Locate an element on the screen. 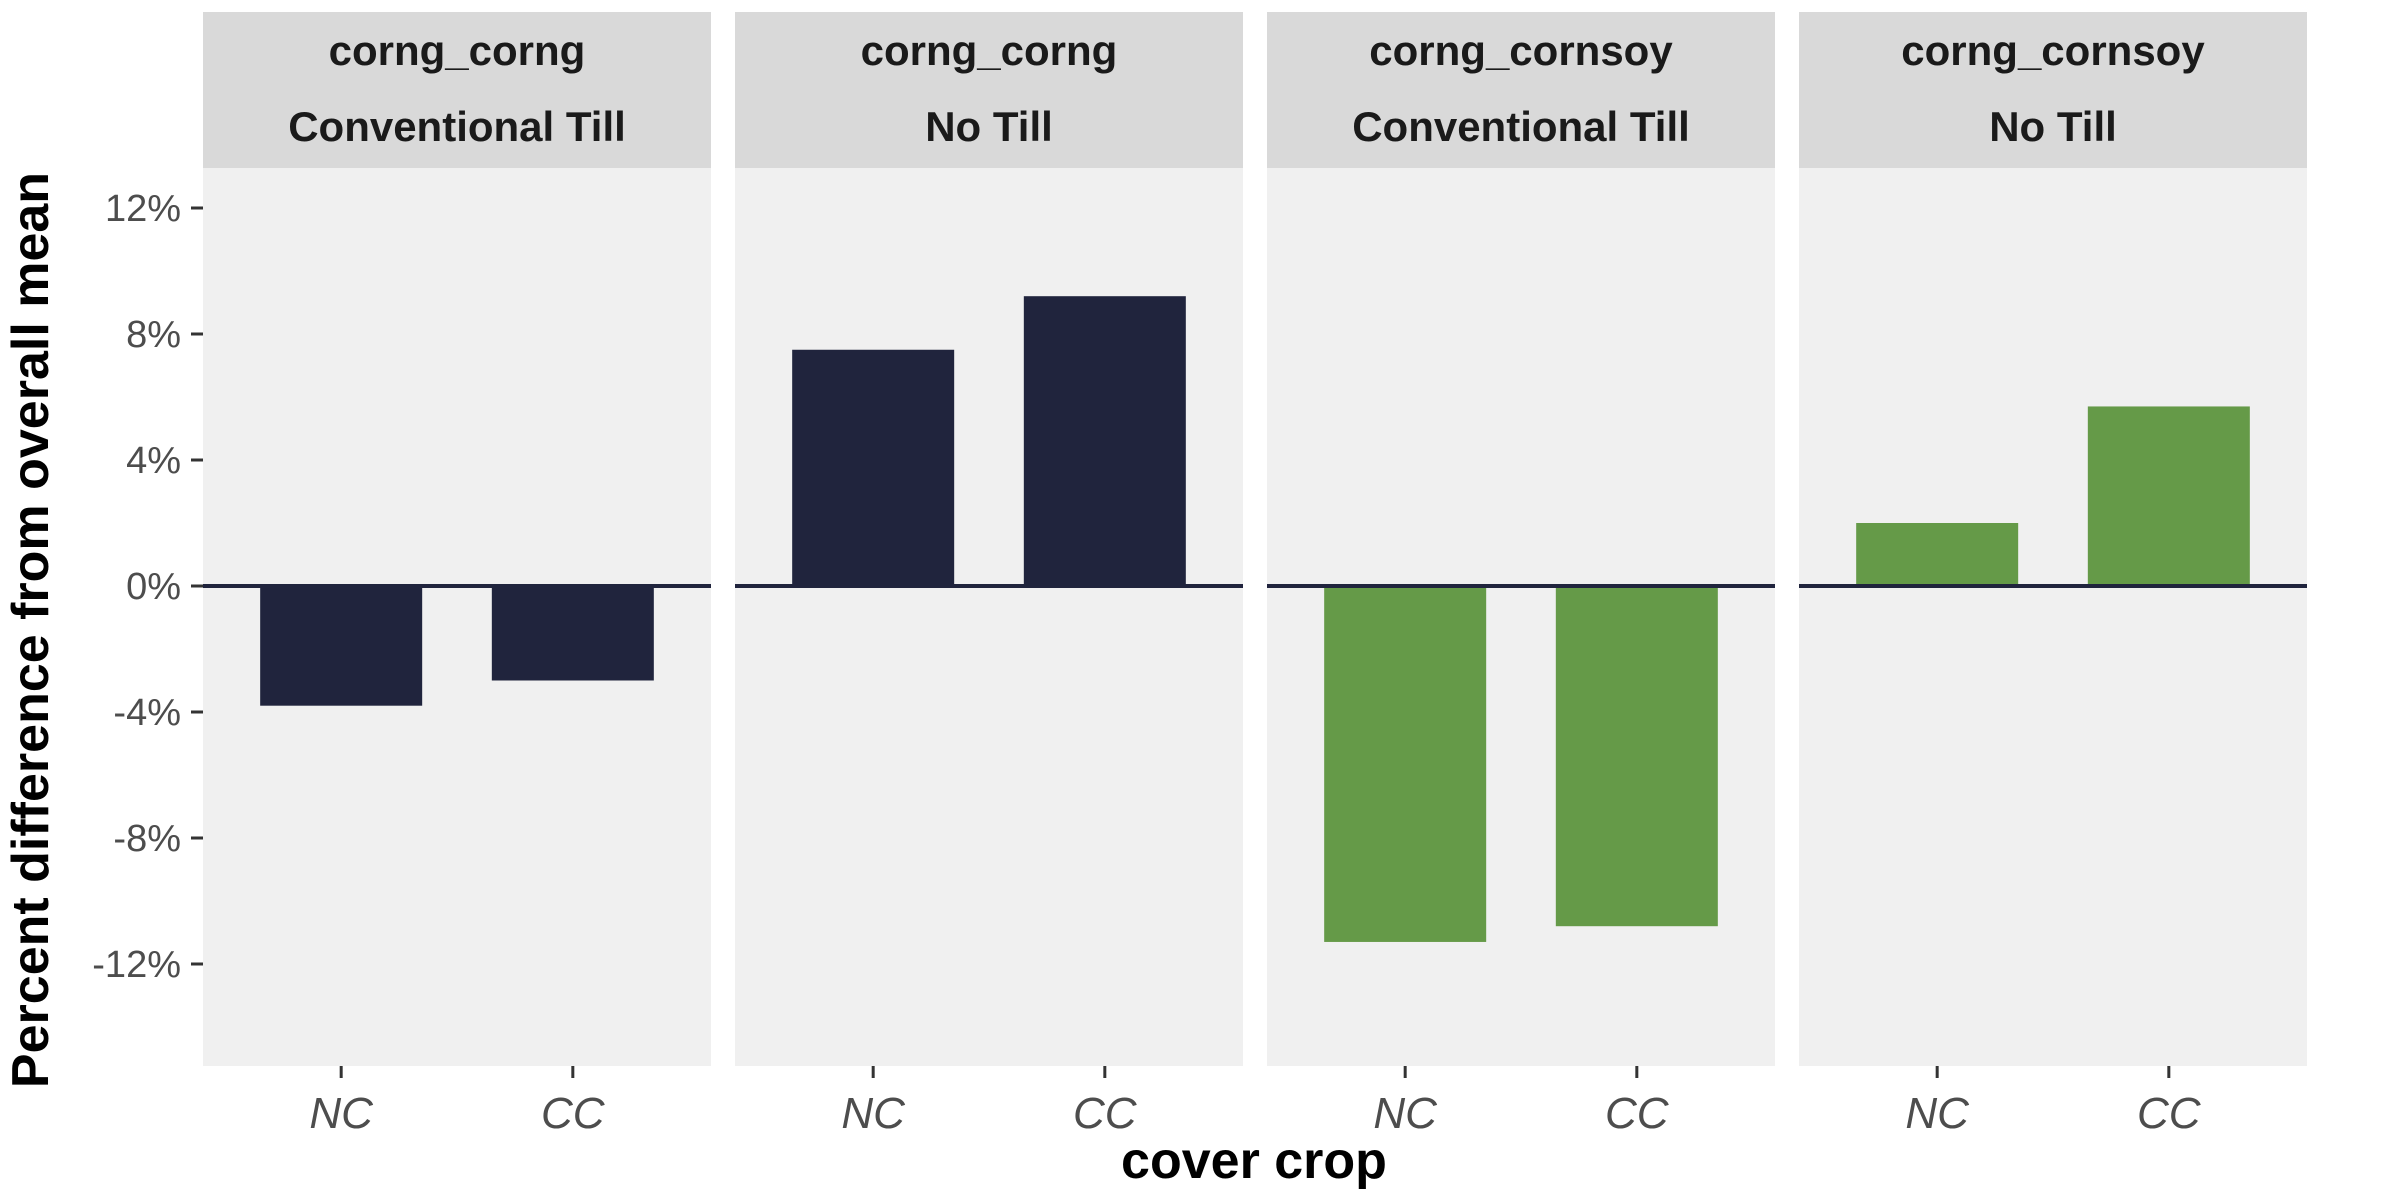 This screenshot has height=1200, width=2400. y-tick-label: 0% is located at coordinates (153, 587).